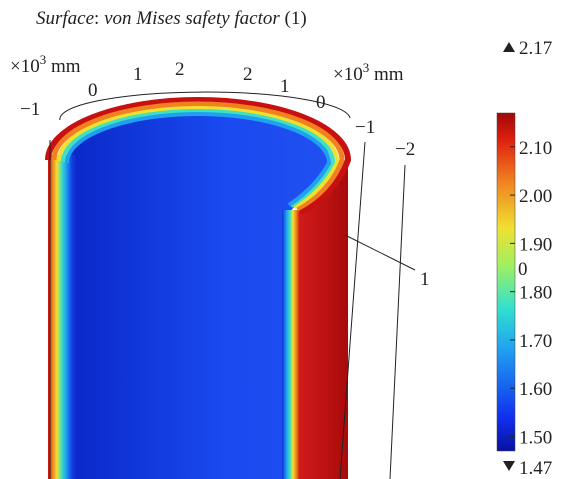 The height and width of the screenshot is (479, 578). I want to click on colorbar-tick-label: 1.80, so click(535, 293).